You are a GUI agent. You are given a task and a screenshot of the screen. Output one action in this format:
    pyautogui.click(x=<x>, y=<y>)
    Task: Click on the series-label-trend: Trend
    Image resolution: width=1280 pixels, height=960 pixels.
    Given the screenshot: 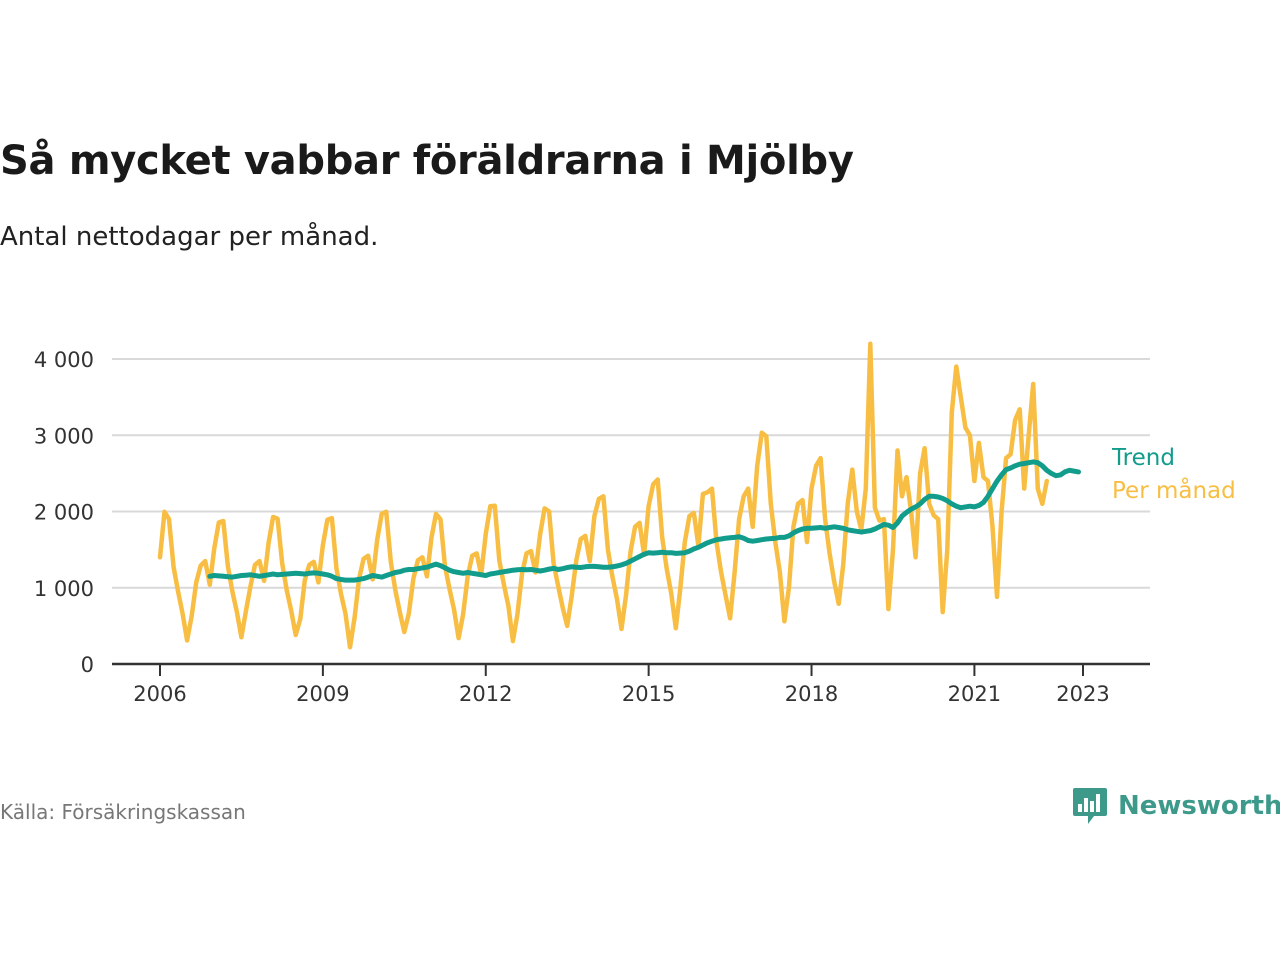 What is the action you would take?
    pyautogui.click(x=1143, y=458)
    